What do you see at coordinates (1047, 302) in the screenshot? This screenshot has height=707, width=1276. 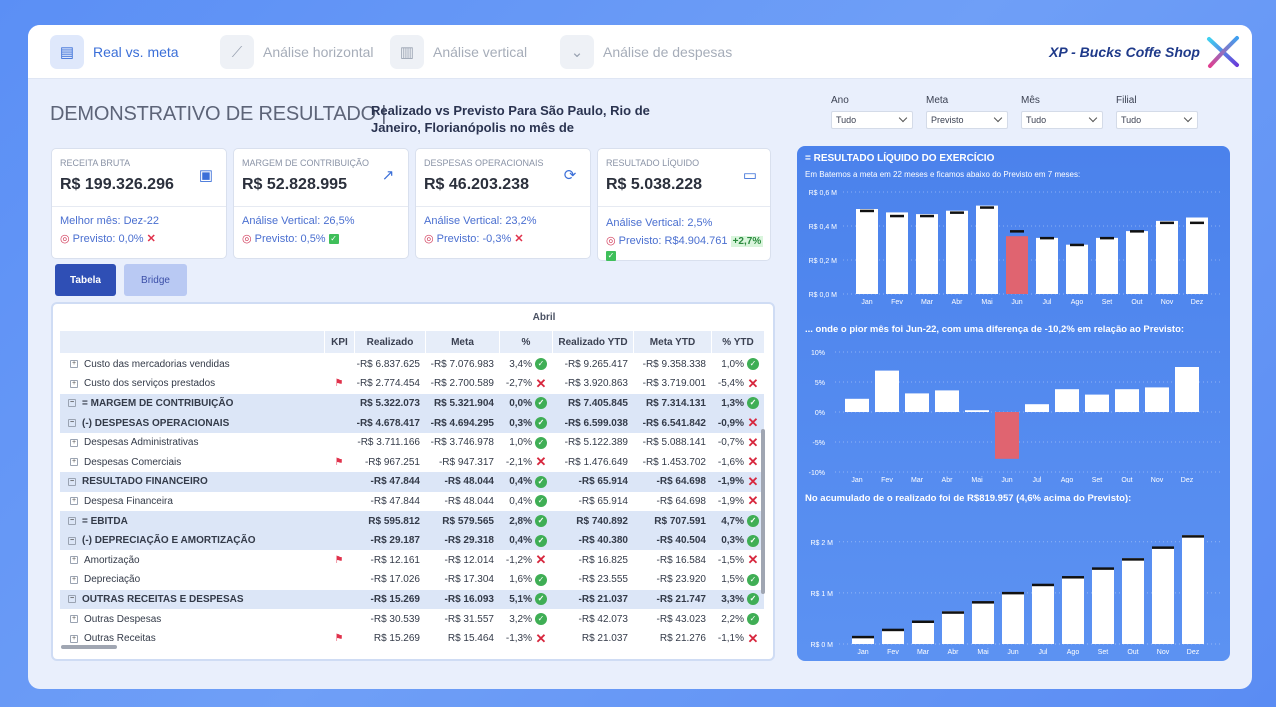 I see `x-tick-label: Jul` at bounding box center [1047, 302].